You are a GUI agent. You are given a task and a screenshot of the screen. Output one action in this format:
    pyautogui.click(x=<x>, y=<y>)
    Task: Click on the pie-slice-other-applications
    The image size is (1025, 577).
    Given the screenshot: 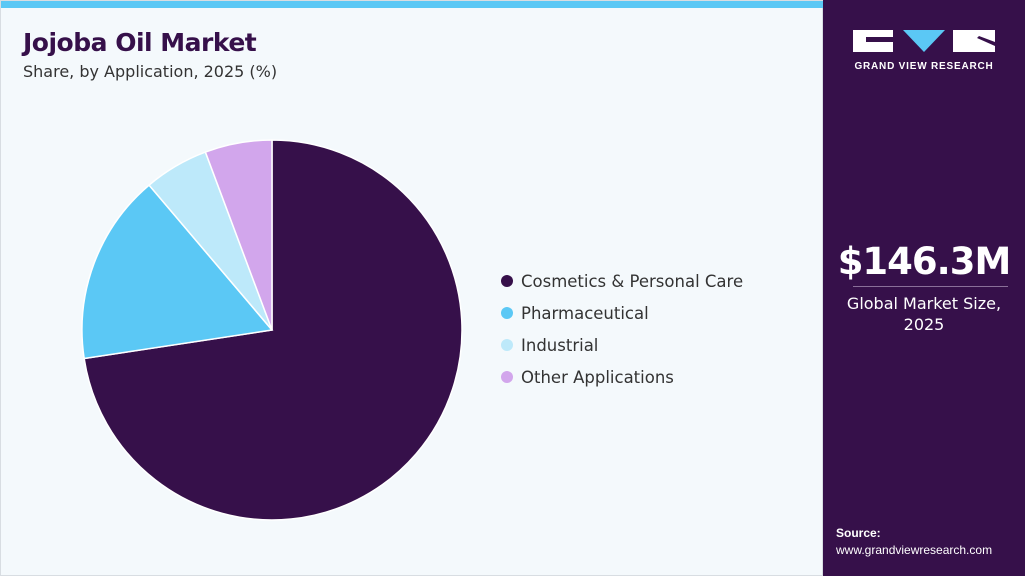 What is the action you would take?
    pyautogui.click(x=238, y=235)
    